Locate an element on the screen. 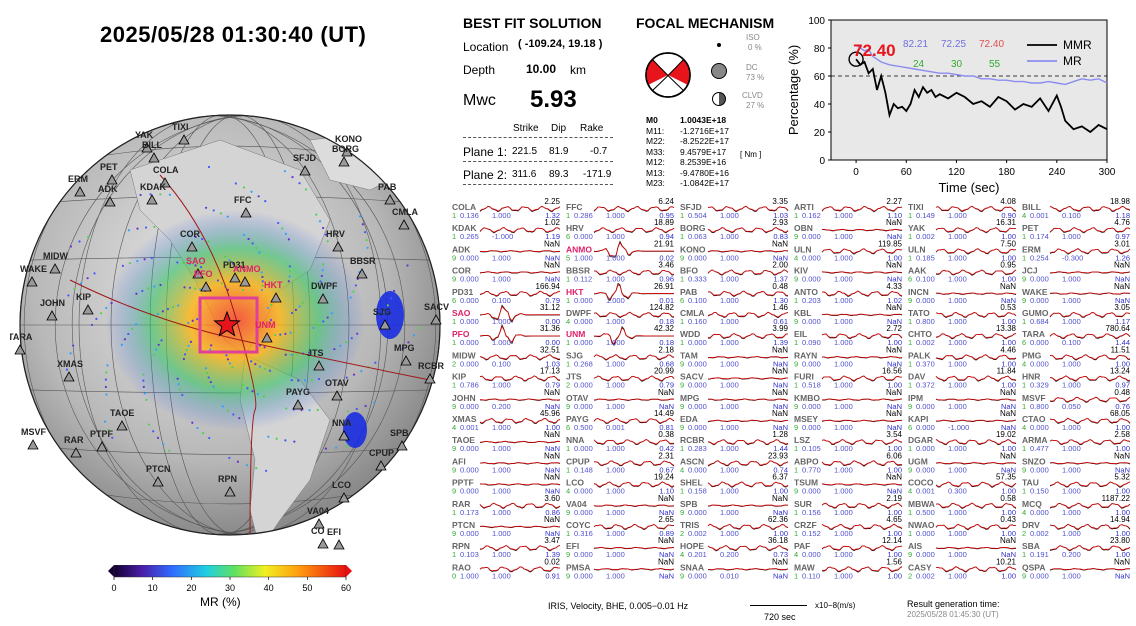 The height and width of the screenshot is (626, 1136). station-label: MSVF is located at coordinates (34, 432).